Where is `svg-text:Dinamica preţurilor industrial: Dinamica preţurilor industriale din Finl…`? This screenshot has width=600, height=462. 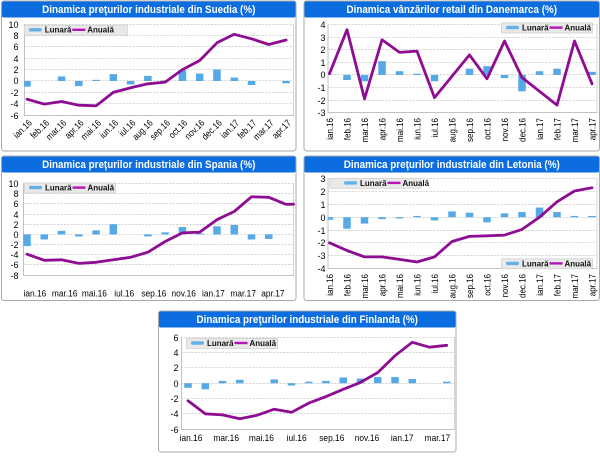 svg-text:Dinamica preţurilor industrial: Dinamica preţurilor industriale din Finl… is located at coordinates (307, 320).